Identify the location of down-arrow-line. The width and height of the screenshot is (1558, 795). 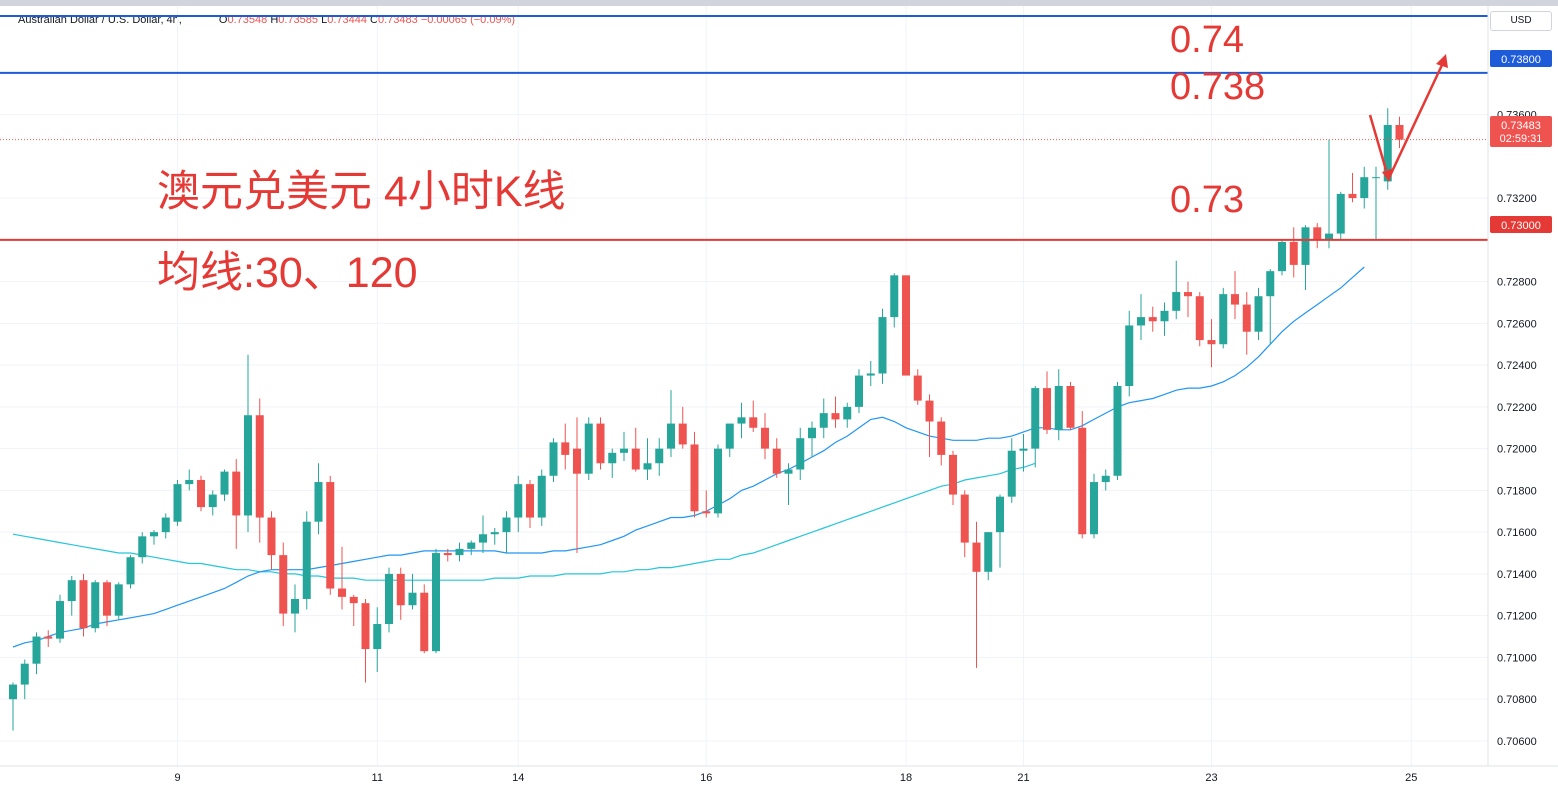
(1378, 142).